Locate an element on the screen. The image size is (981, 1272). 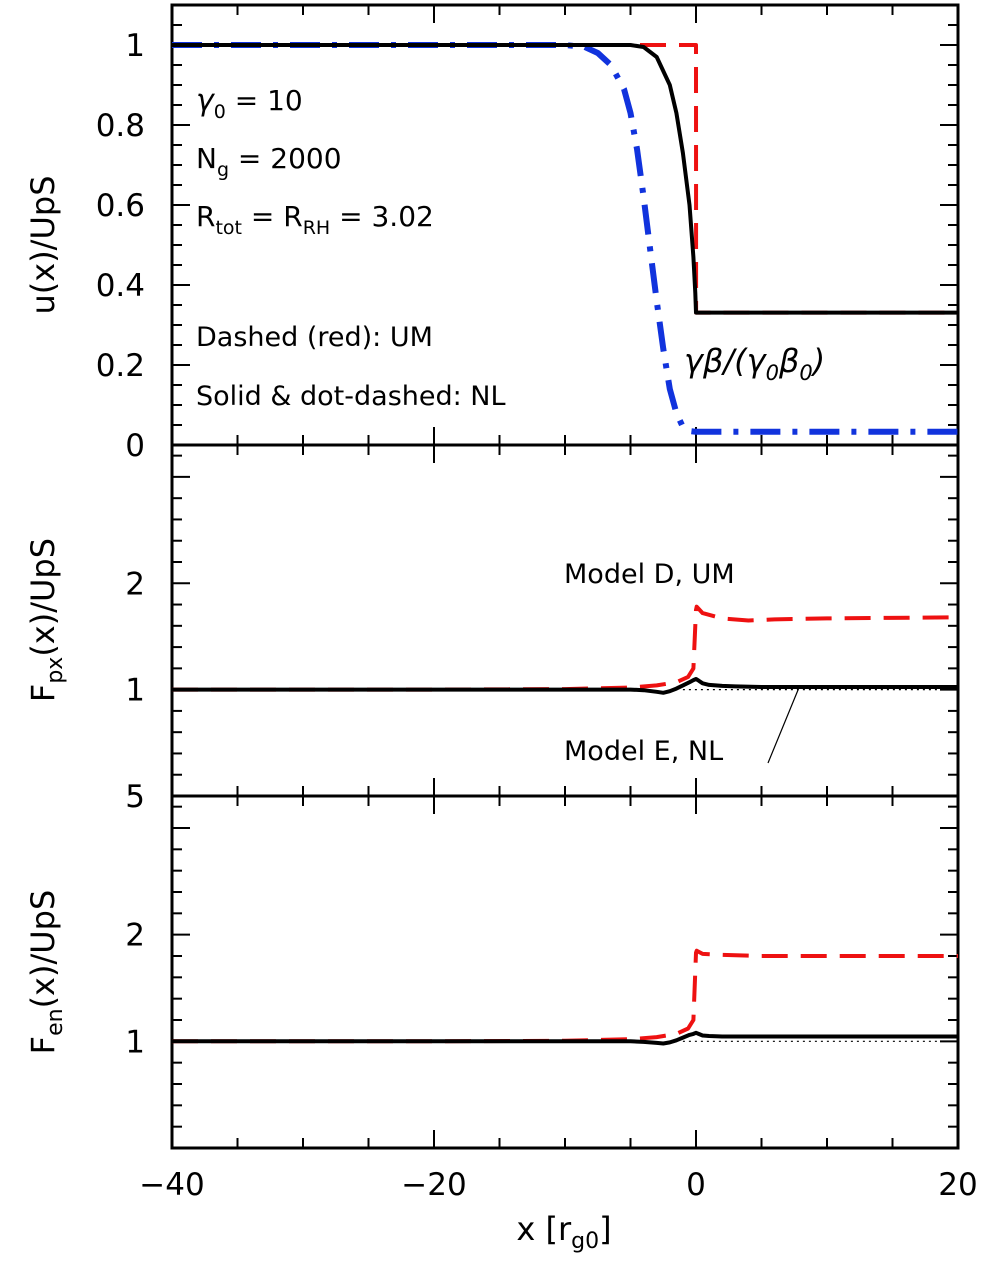
top-ytick-label: 0.4 is located at coordinates (120, 286).